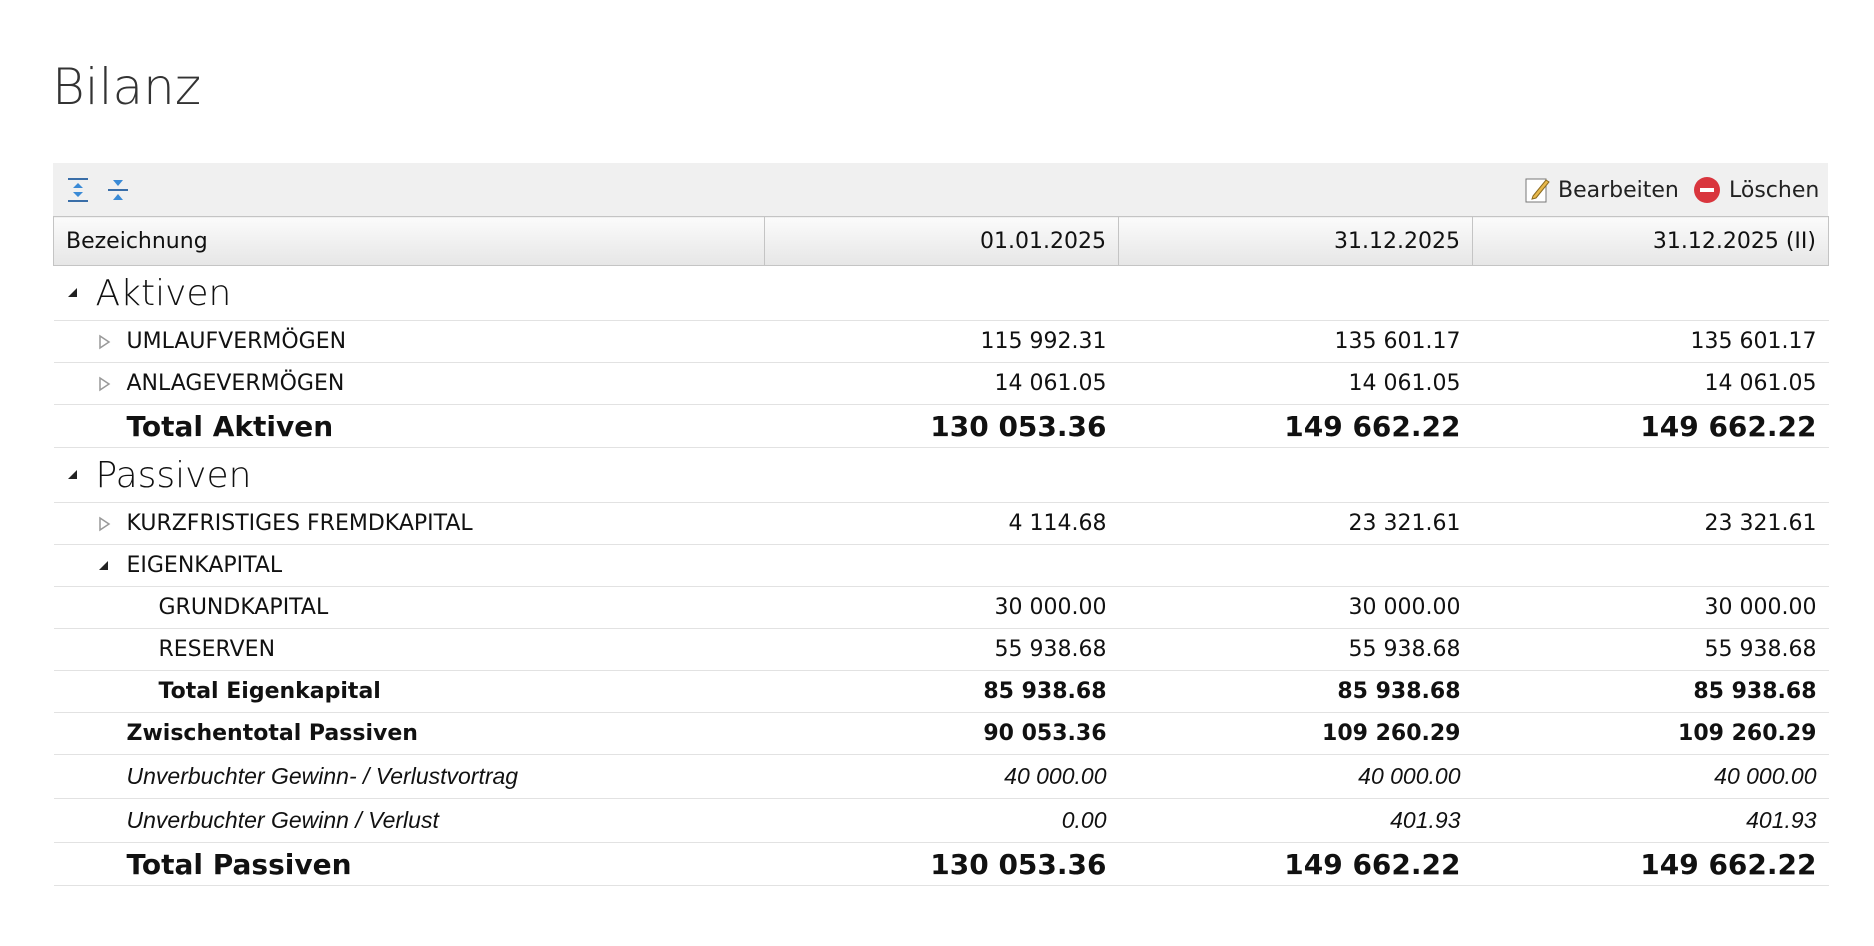 The height and width of the screenshot is (946, 1874). Describe the element at coordinates (236, 341) in the screenshot. I see `row-label-text: UMLAUFVERMÖGEN` at that location.